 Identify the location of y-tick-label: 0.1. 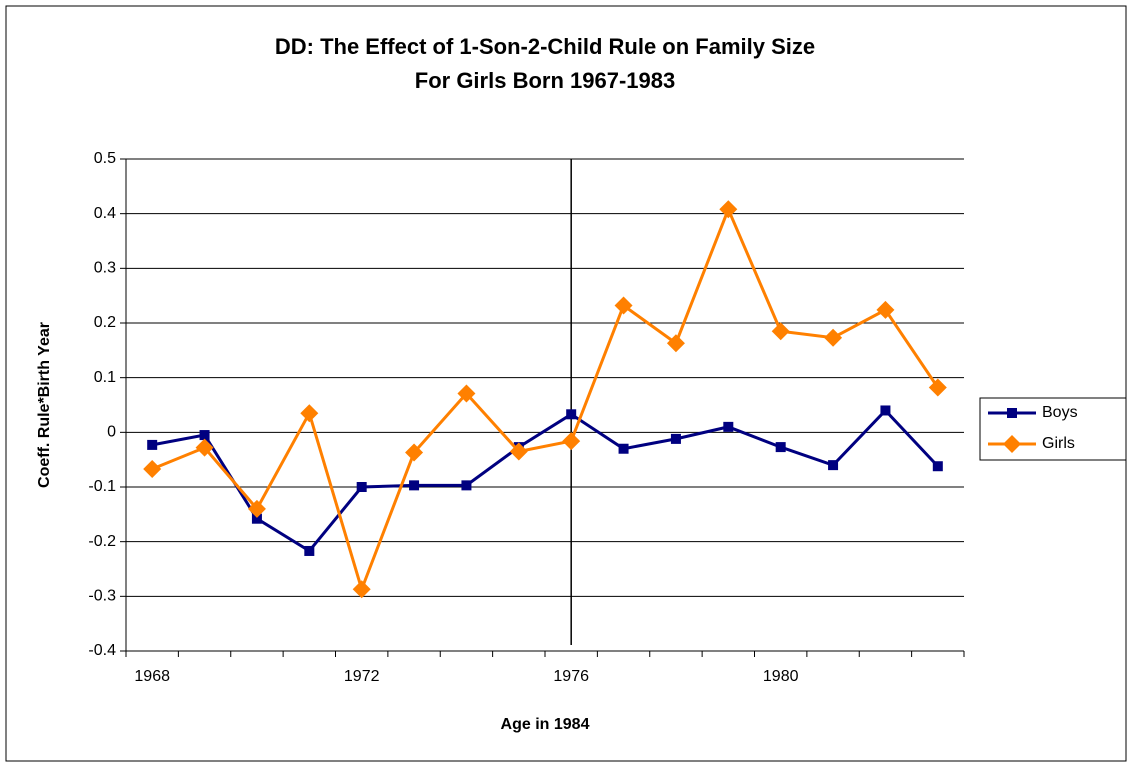
(105, 377).